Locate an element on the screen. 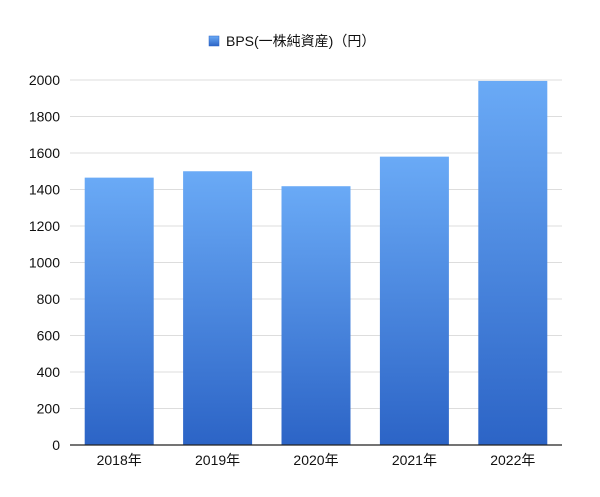  x-axis: 2018年 2019年 2020年 2021年 2022年 is located at coordinates (316, 456).